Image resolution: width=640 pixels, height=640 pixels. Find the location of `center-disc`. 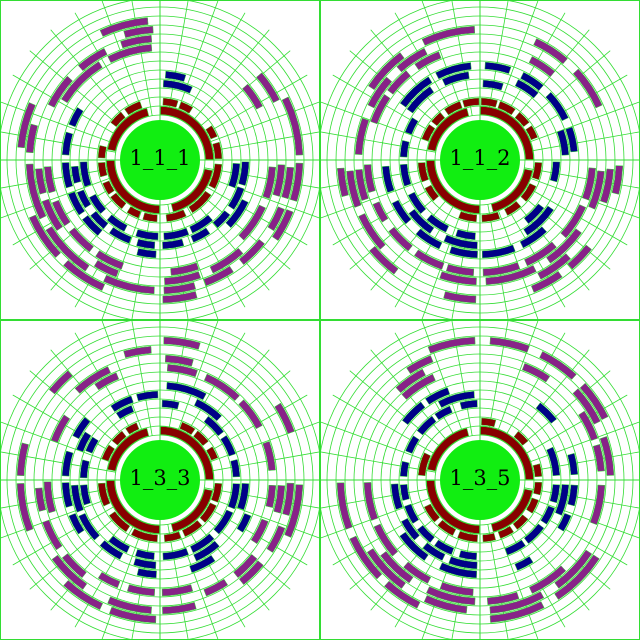

center-disc is located at coordinates (160, 160).